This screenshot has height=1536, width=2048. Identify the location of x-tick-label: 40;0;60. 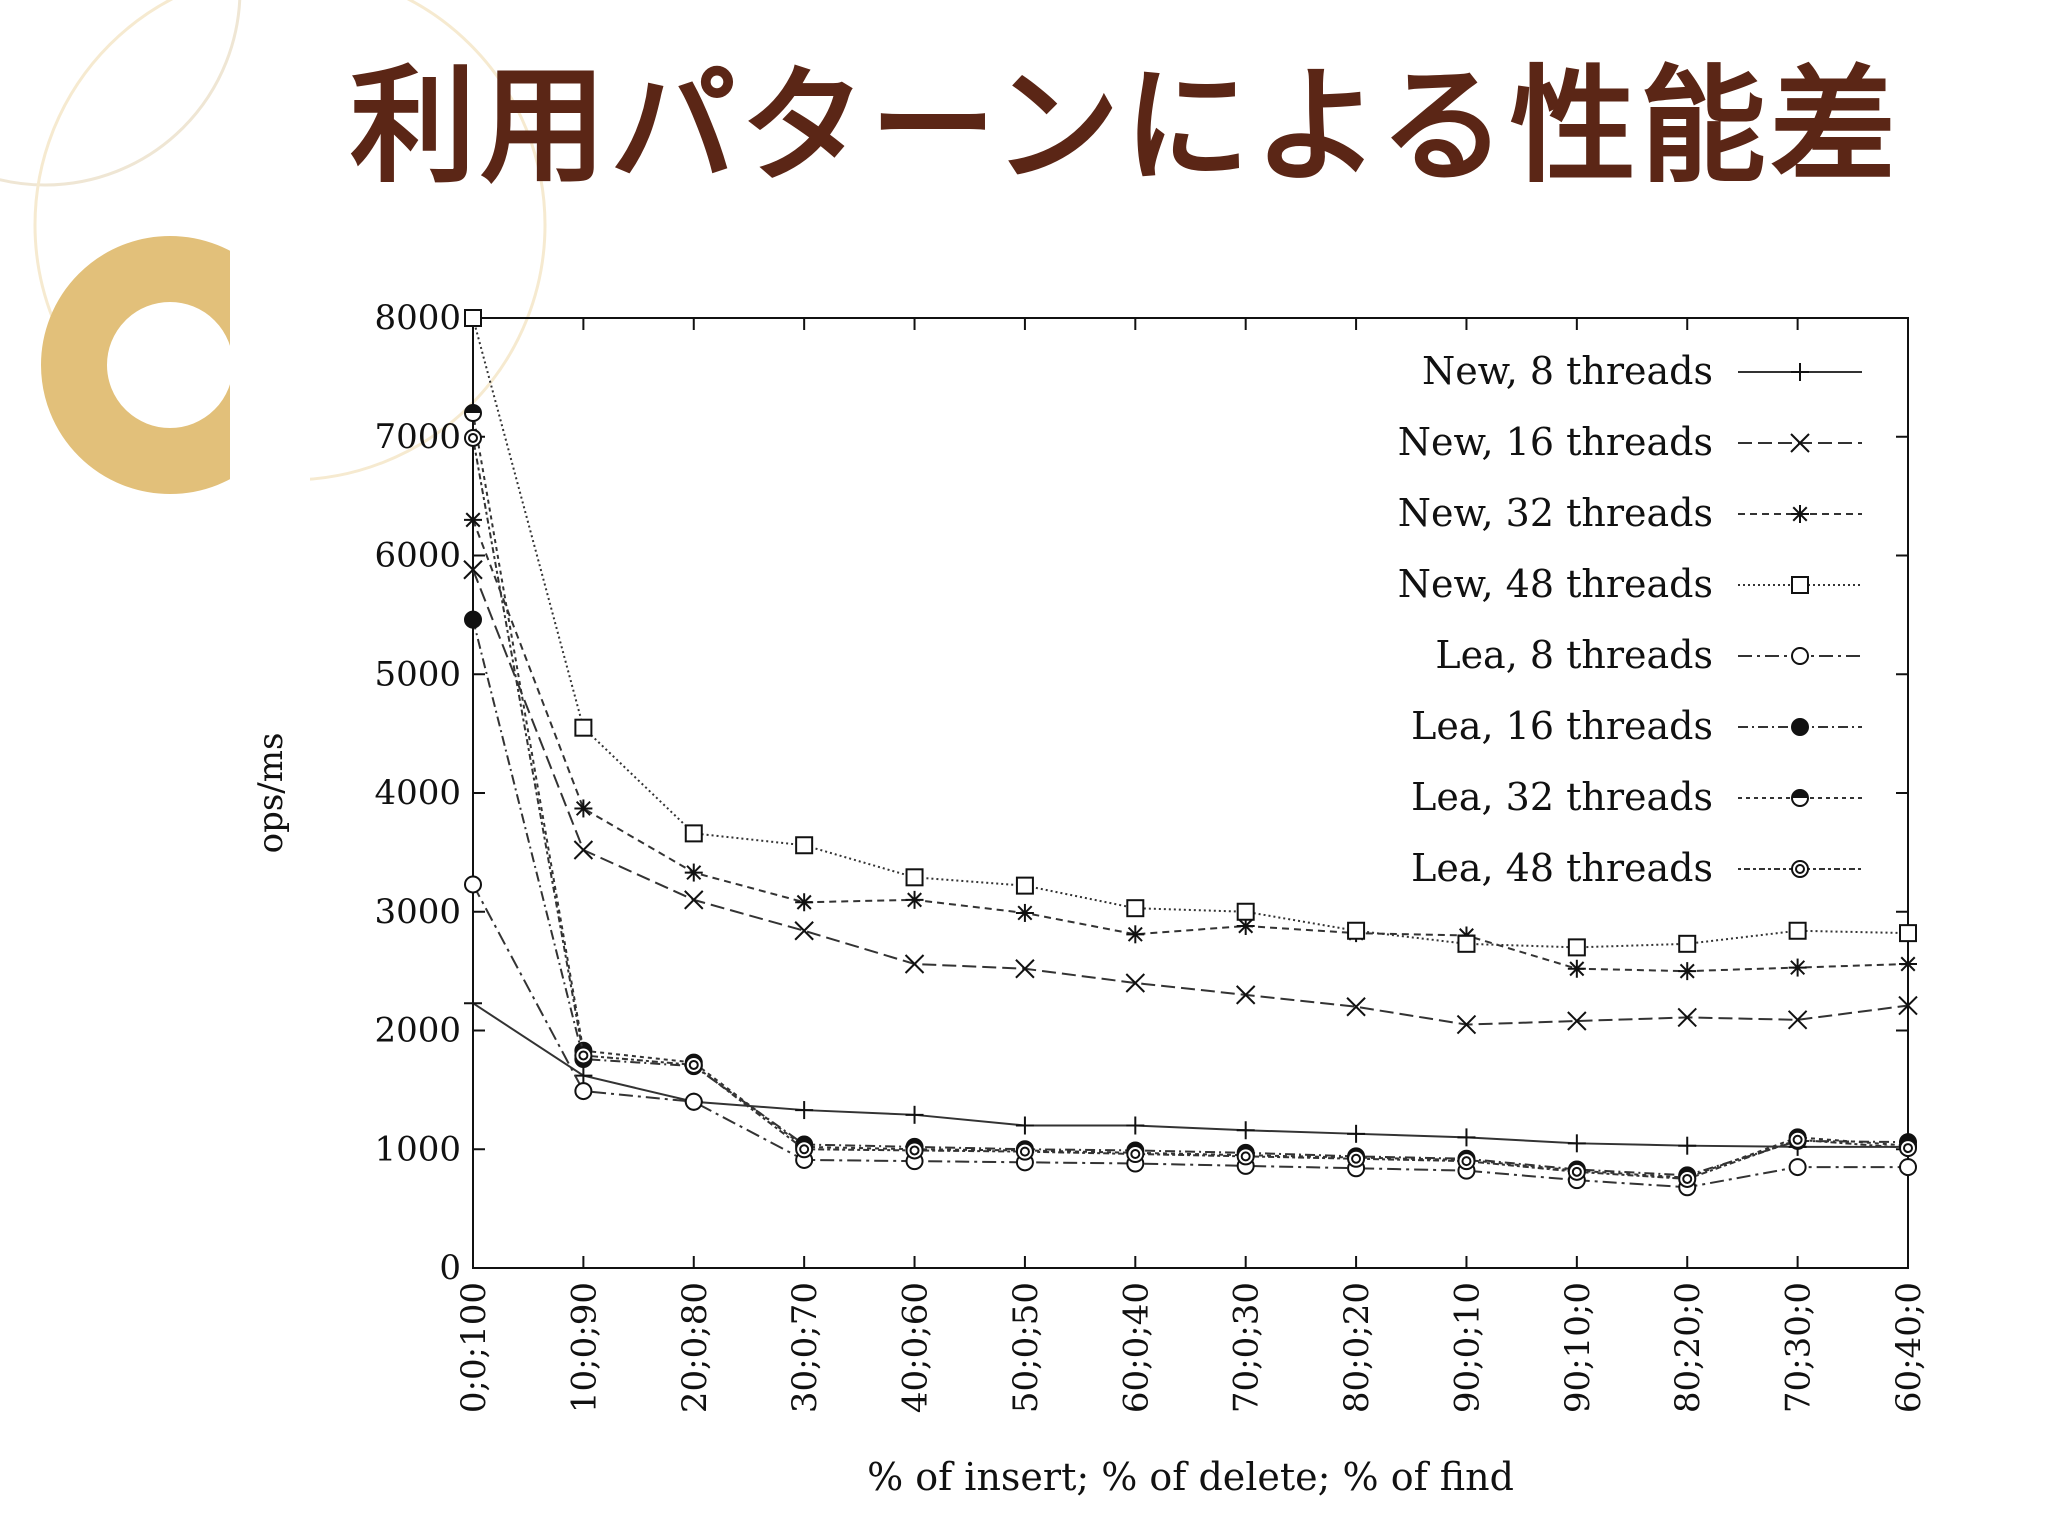
(916, 1347).